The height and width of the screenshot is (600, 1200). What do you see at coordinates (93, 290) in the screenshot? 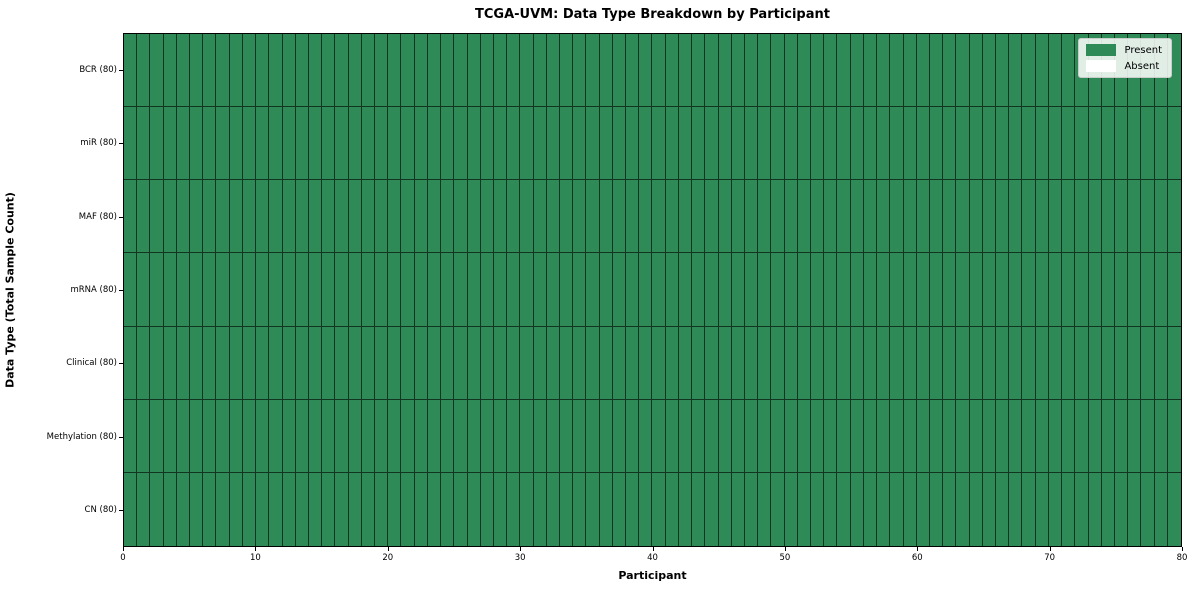
I see `y-tick-label: mRNA (80)` at bounding box center [93, 290].